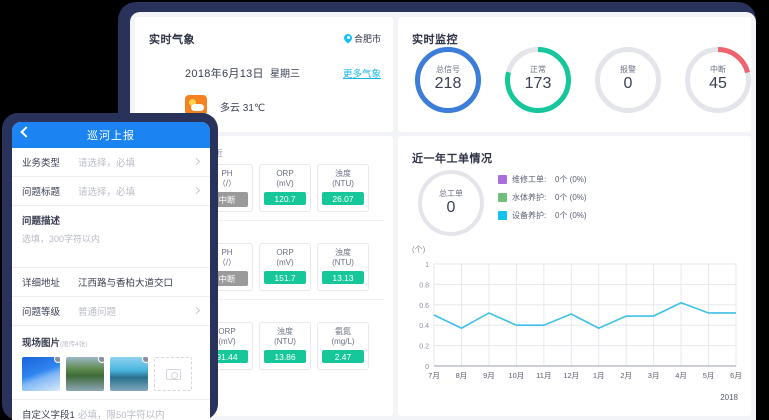  I want to click on custom-field-label: 自定义字段1, so click(48, 415).